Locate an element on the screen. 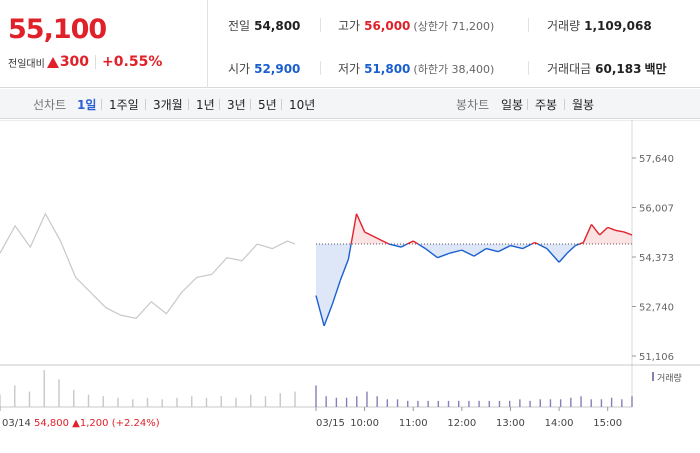 The height and width of the screenshot is (453, 700). x-tick-label: 03/15 is located at coordinates (330, 423).